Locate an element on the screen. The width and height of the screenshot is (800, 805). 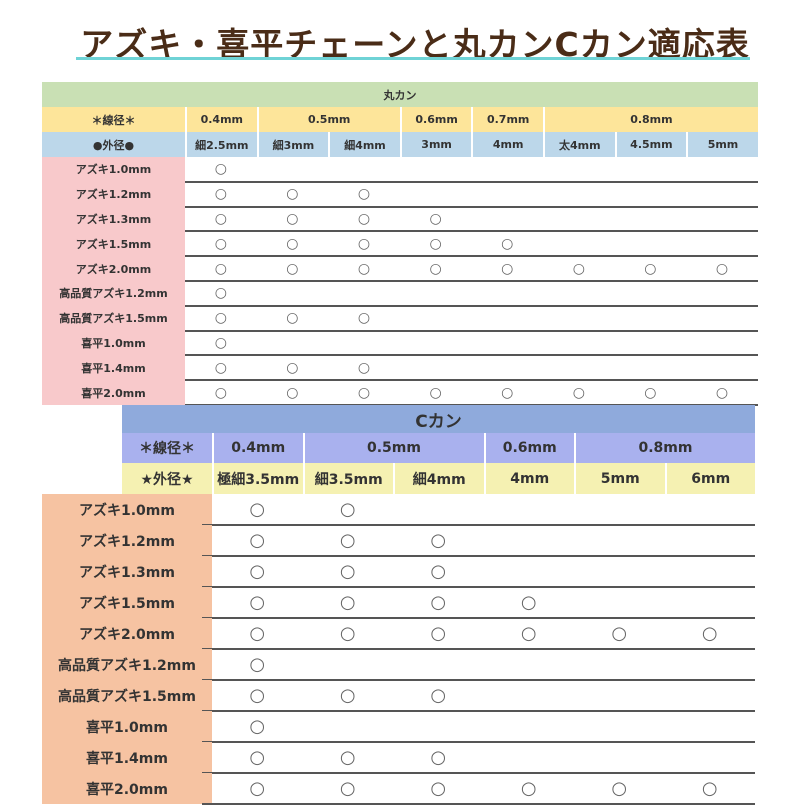
row-label: 高品質アズキ1.2mm is located at coordinates (113, 293).